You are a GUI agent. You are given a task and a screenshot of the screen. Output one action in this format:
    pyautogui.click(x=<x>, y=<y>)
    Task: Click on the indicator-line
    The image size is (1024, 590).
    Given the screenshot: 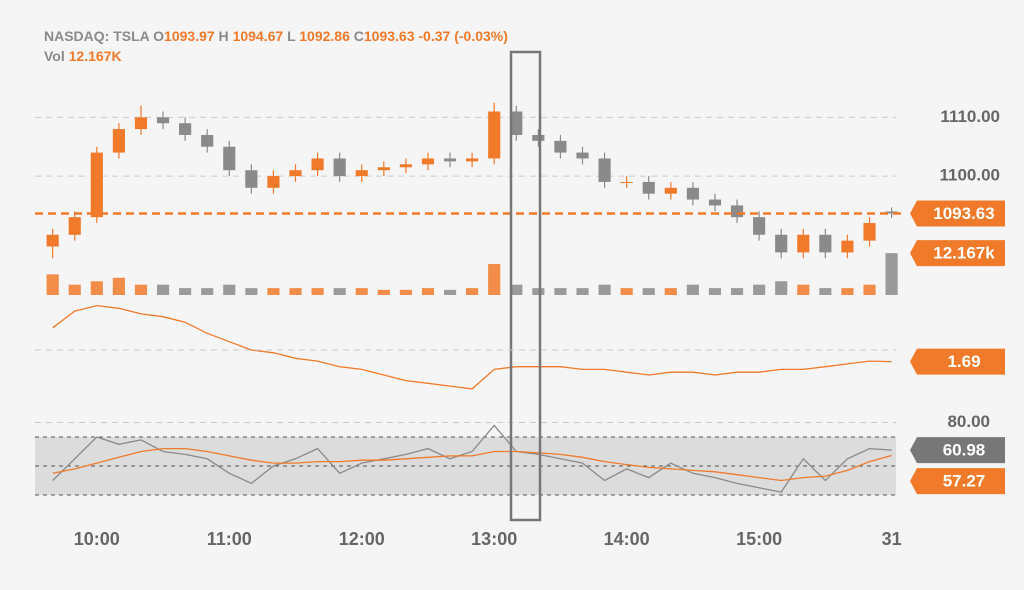 What is the action you would take?
    pyautogui.click(x=472, y=347)
    